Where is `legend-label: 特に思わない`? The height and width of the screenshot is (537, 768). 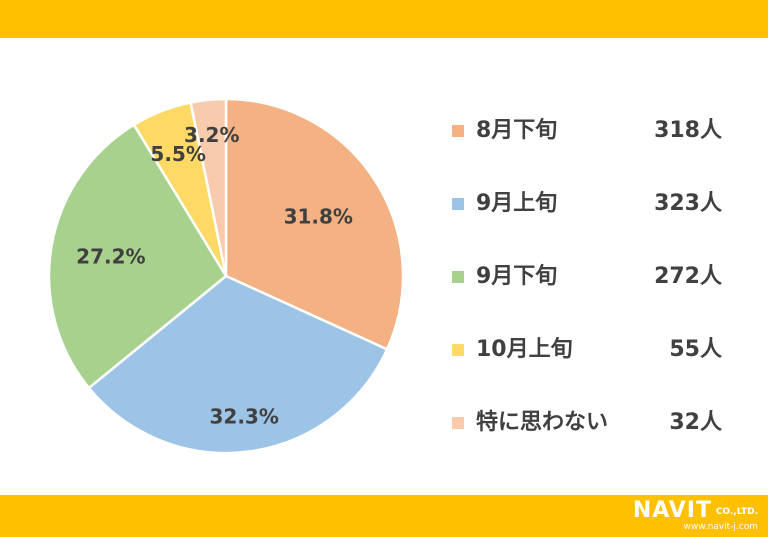
legend-label: 特に思わない is located at coordinates (542, 422).